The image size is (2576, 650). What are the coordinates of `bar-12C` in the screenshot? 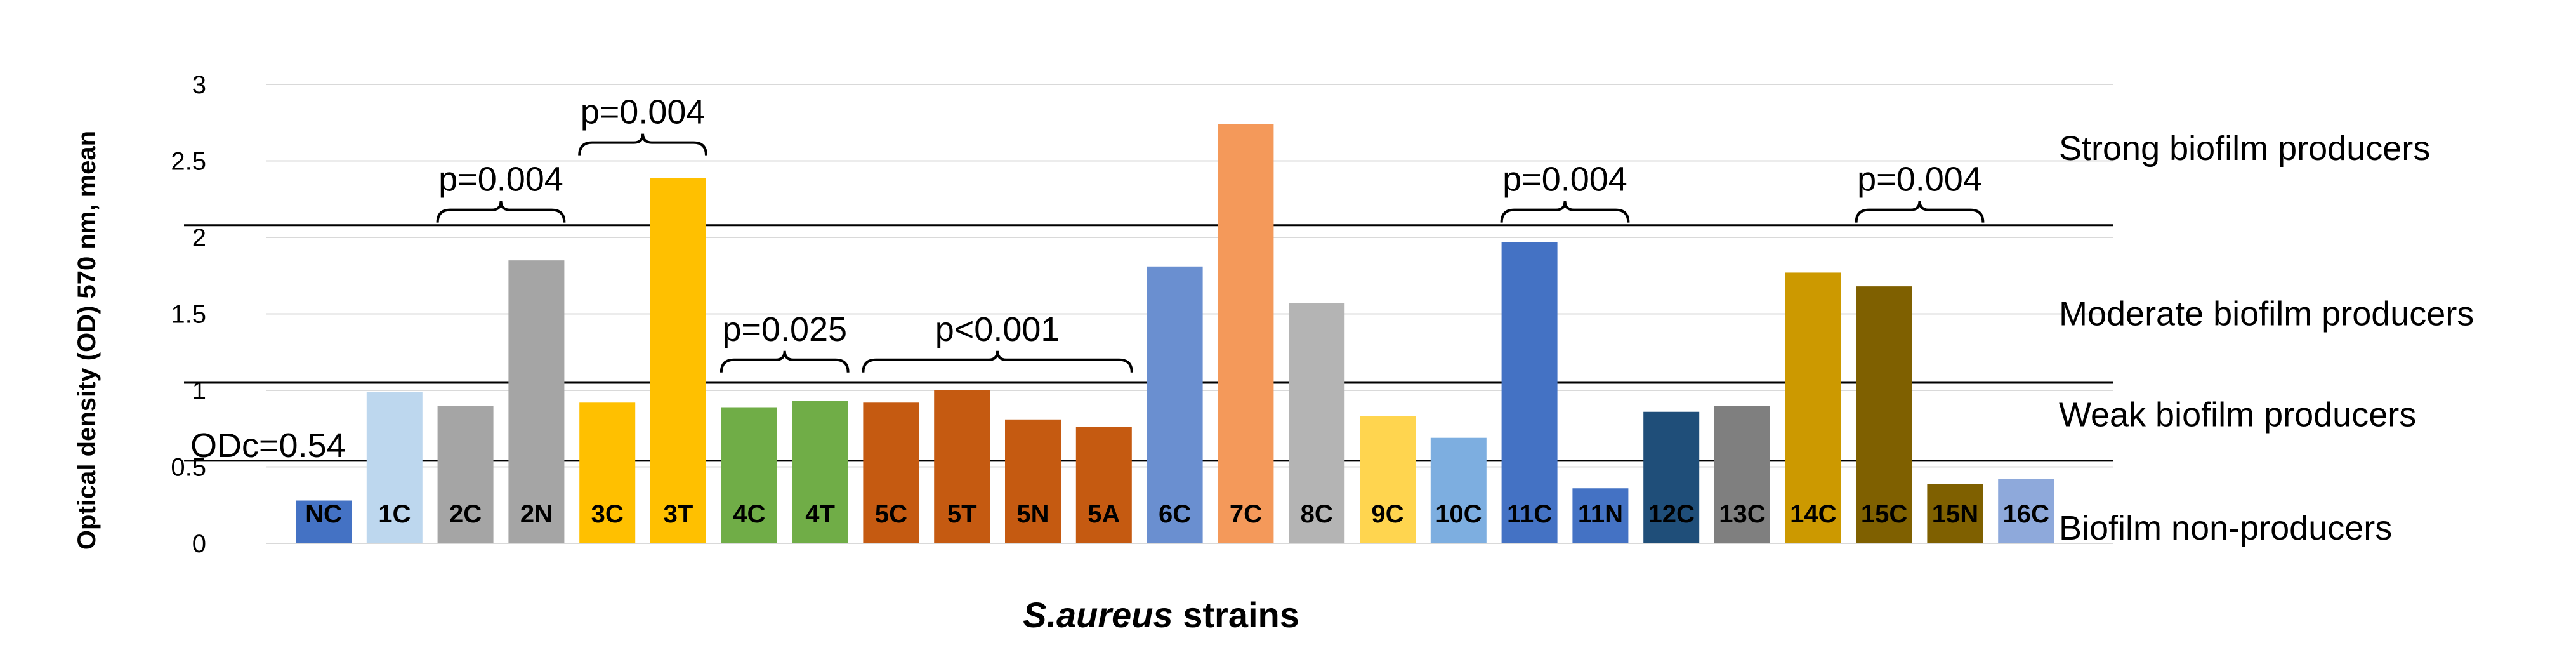 It's located at (1672, 477).